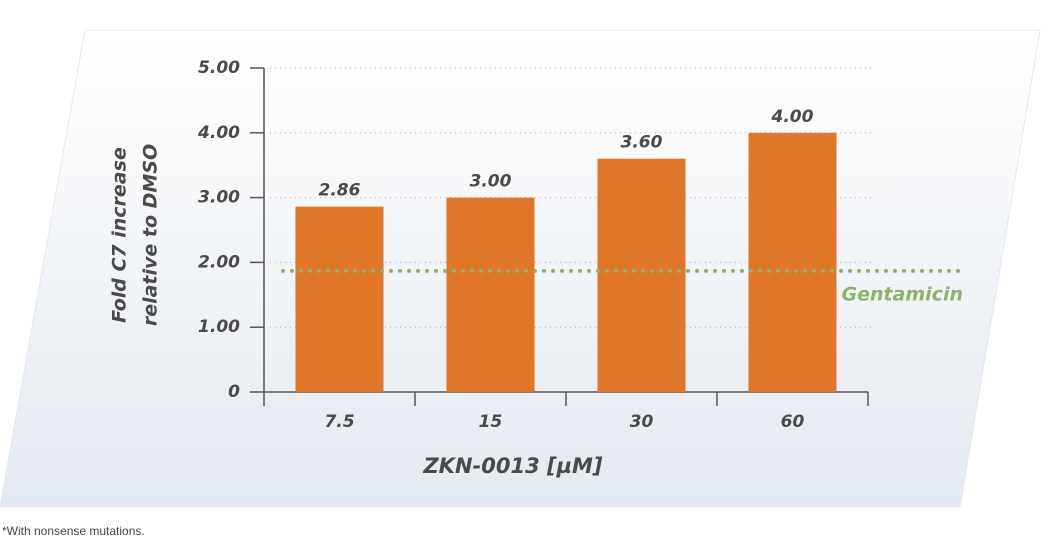  What do you see at coordinates (339, 422) in the screenshot?
I see `x-tick-label: 7.5` at bounding box center [339, 422].